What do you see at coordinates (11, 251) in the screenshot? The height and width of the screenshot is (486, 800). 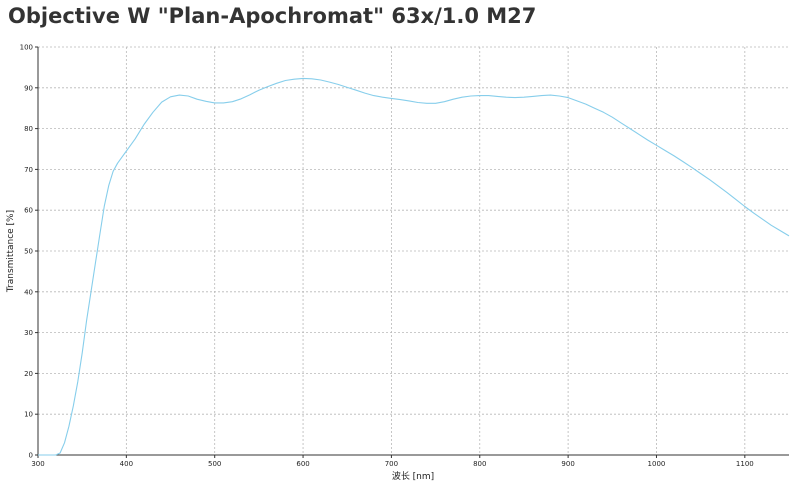 I see `y-axis-label: Transmittance [%]` at bounding box center [11, 251].